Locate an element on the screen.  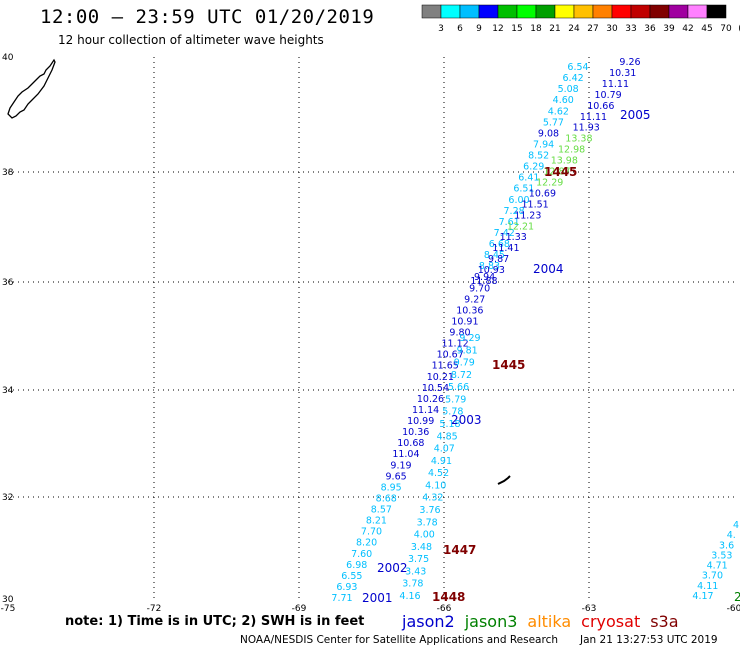
wave-height-label: 7.71 is located at coordinates (341, 598).